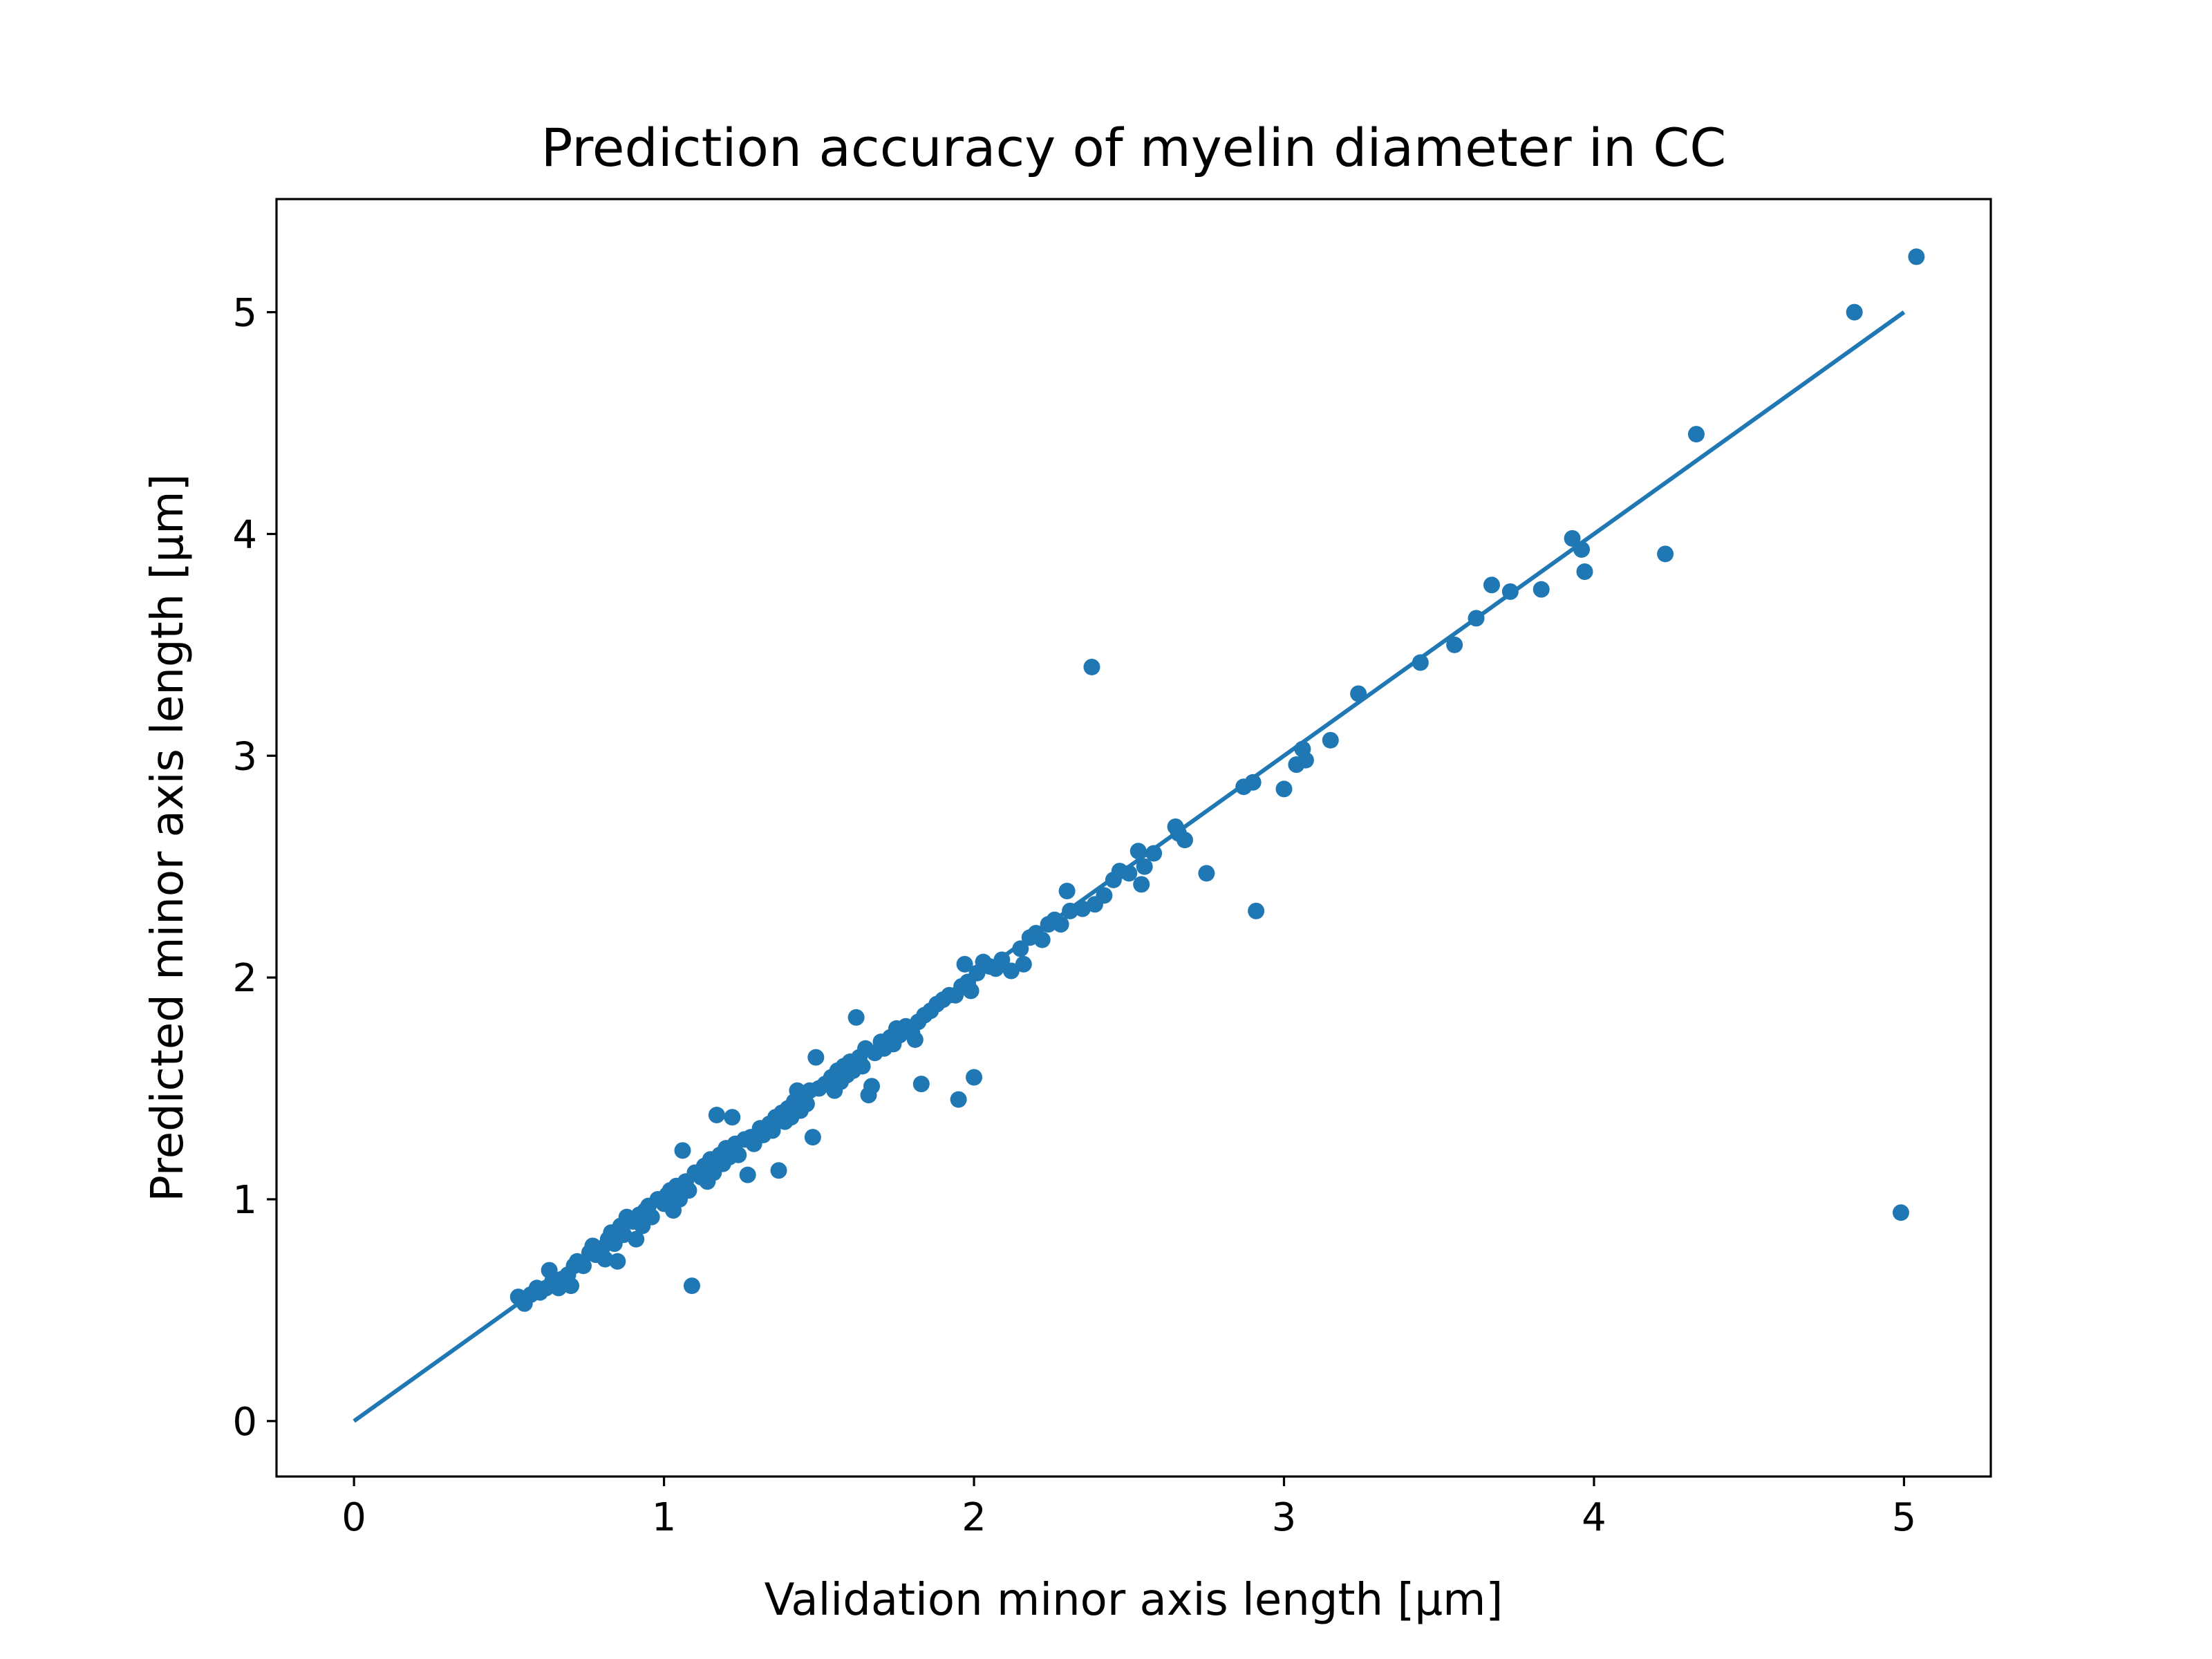 This screenshot has height=1659, width=2212. I want to click on y-tick-label: 0, so click(245, 1422).